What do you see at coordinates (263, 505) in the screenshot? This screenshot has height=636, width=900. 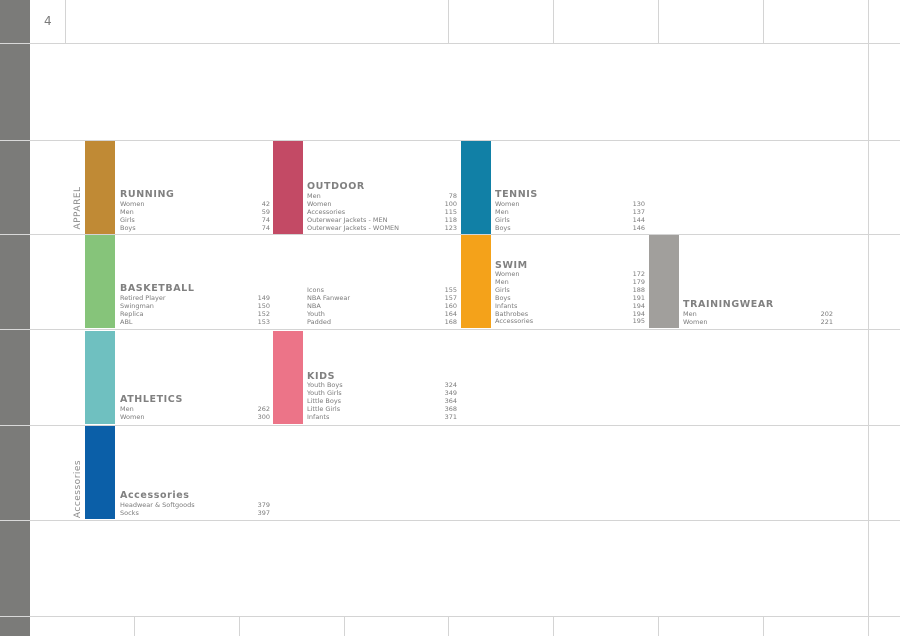 I see `item-page-number: 379` at bounding box center [263, 505].